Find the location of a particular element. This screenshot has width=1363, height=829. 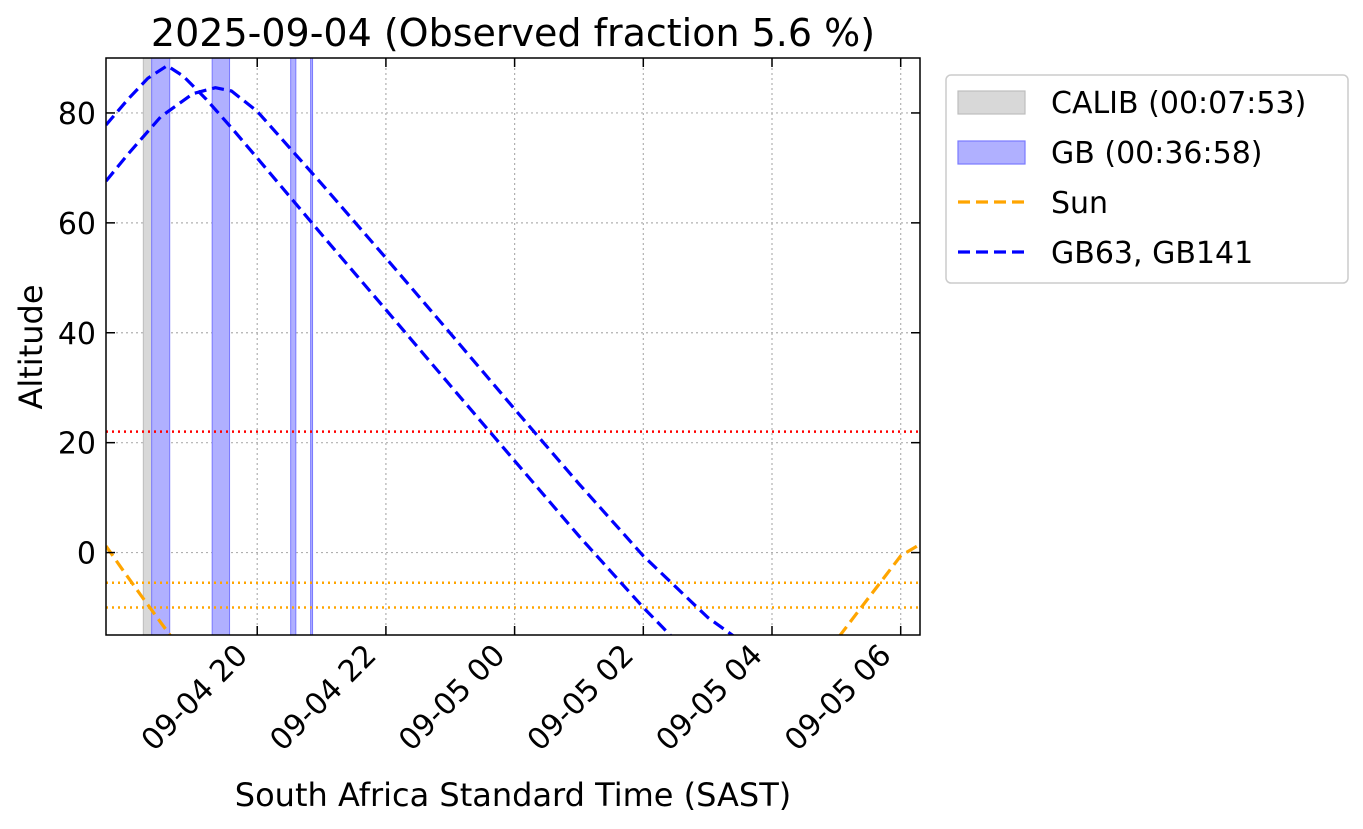

x-tick-label: 09-05 02 is located at coordinates (581, 698).